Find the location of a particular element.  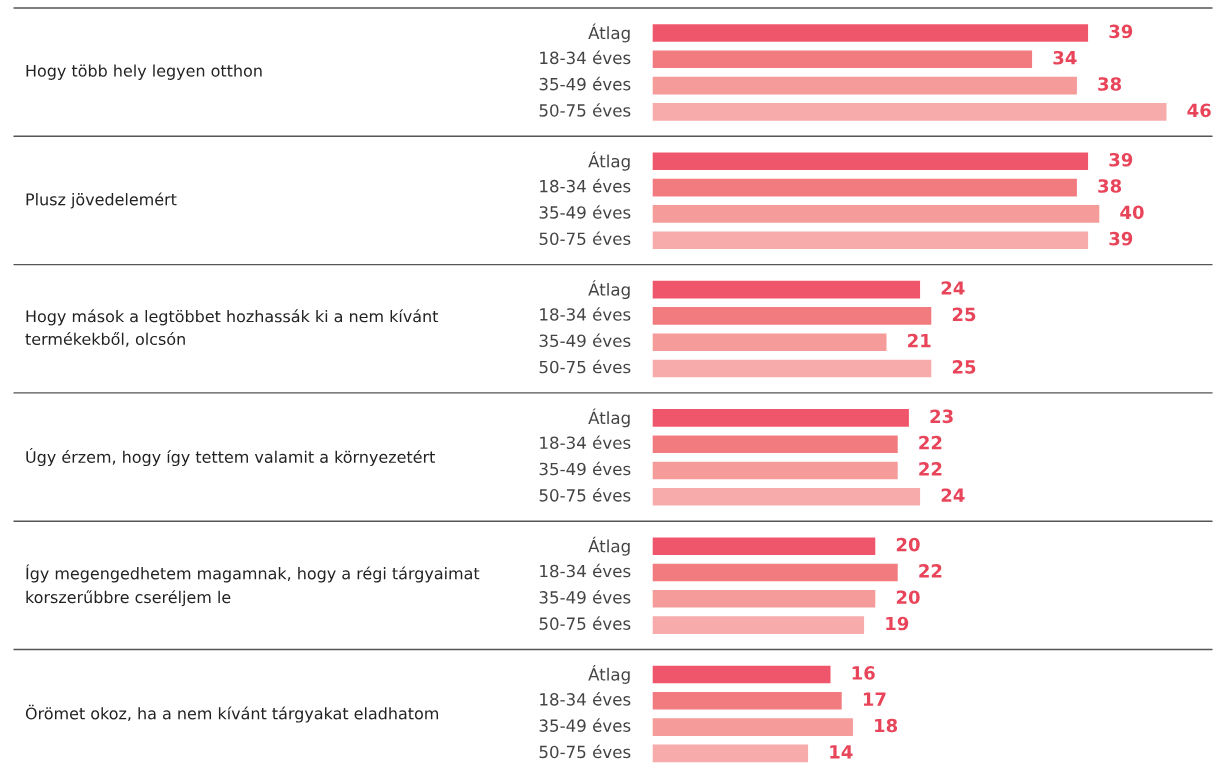

data-label: 17 is located at coordinates (874, 699).